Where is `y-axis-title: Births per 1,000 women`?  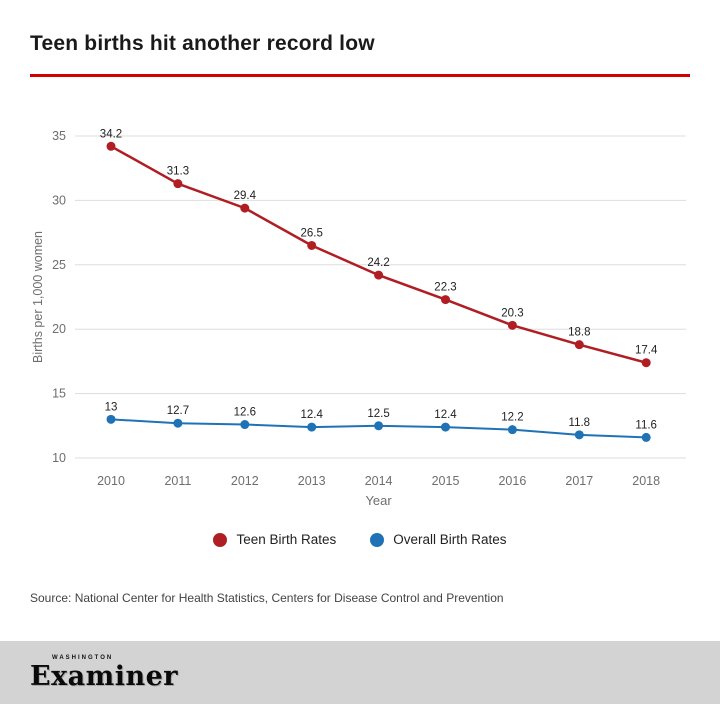 y-axis-title: Births per 1,000 women is located at coordinates (38, 297).